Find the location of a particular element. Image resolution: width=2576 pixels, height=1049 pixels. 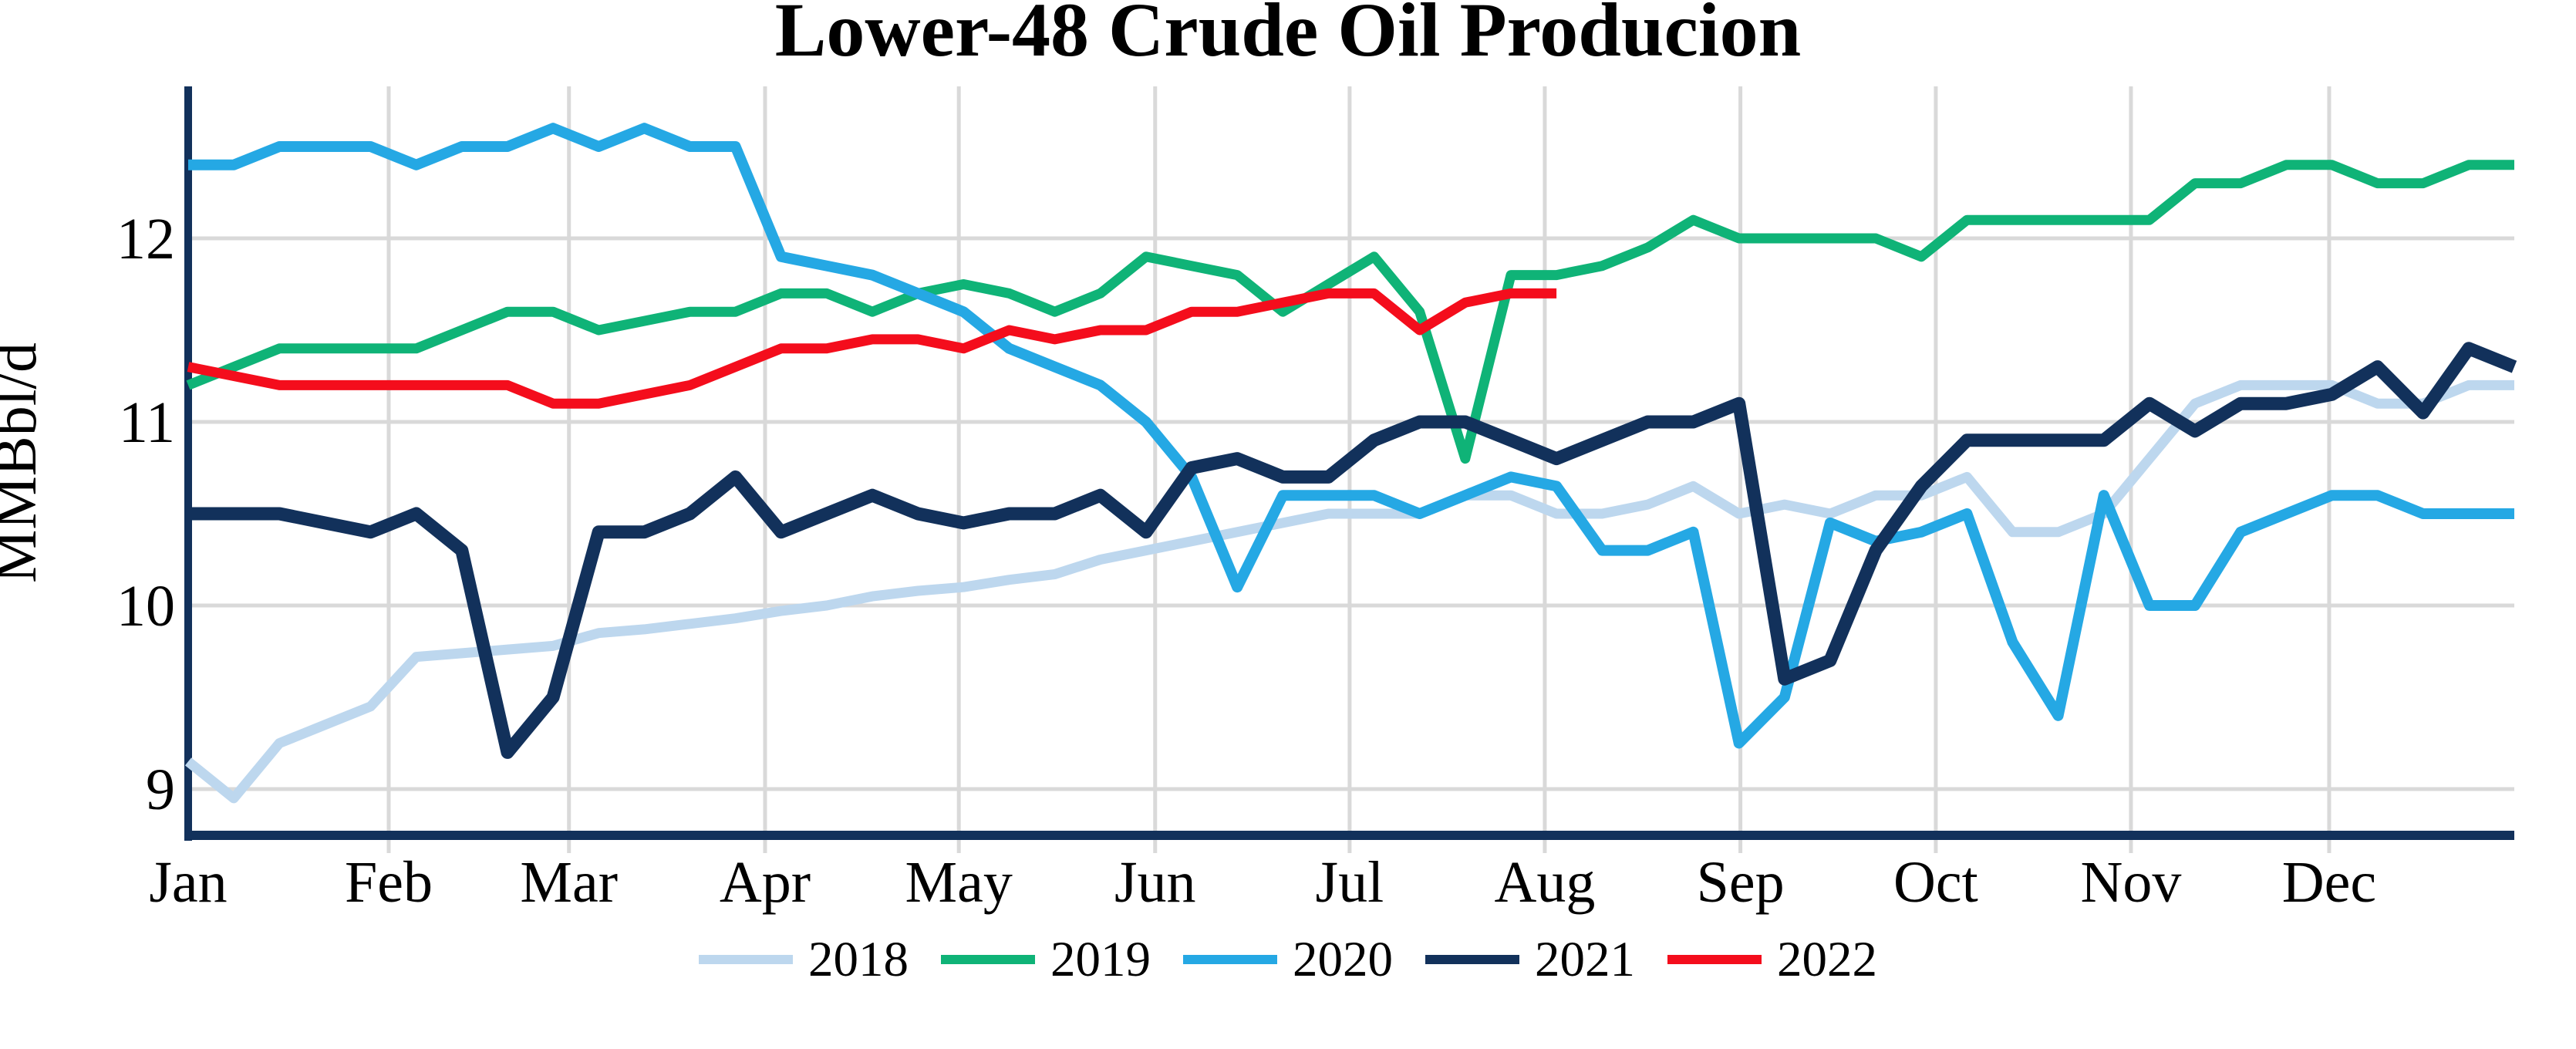

y-tick-label: 10 is located at coordinates (145, 606).